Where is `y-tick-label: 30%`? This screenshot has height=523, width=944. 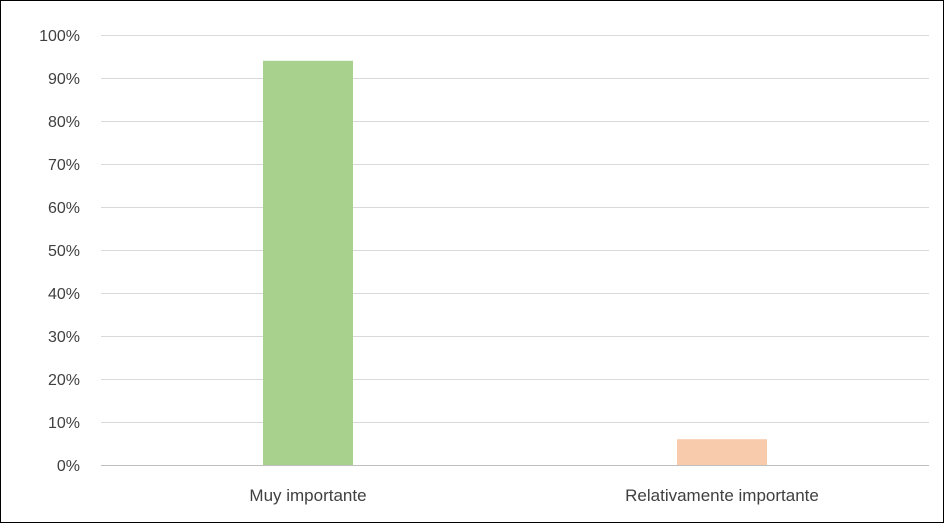
y-tick-label: 30% is located at coordinates (64, 337).